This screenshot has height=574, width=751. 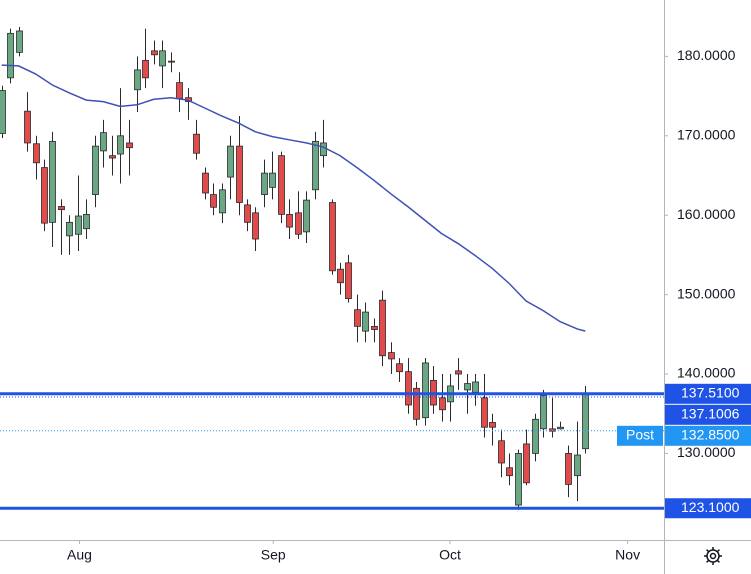 I want to click on y-tick-label: 180.0000, so click(x=706, y=55).